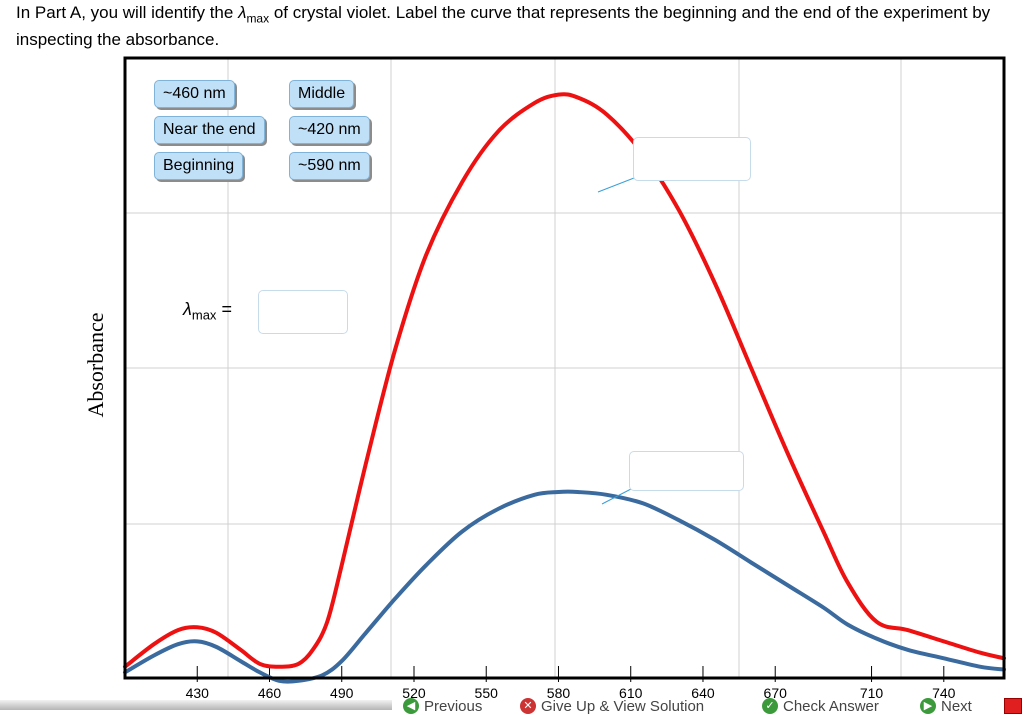  Describe the element at coordinates (559, 693) in the screenshot. I see `x-tick-label-580: 580` at that location.